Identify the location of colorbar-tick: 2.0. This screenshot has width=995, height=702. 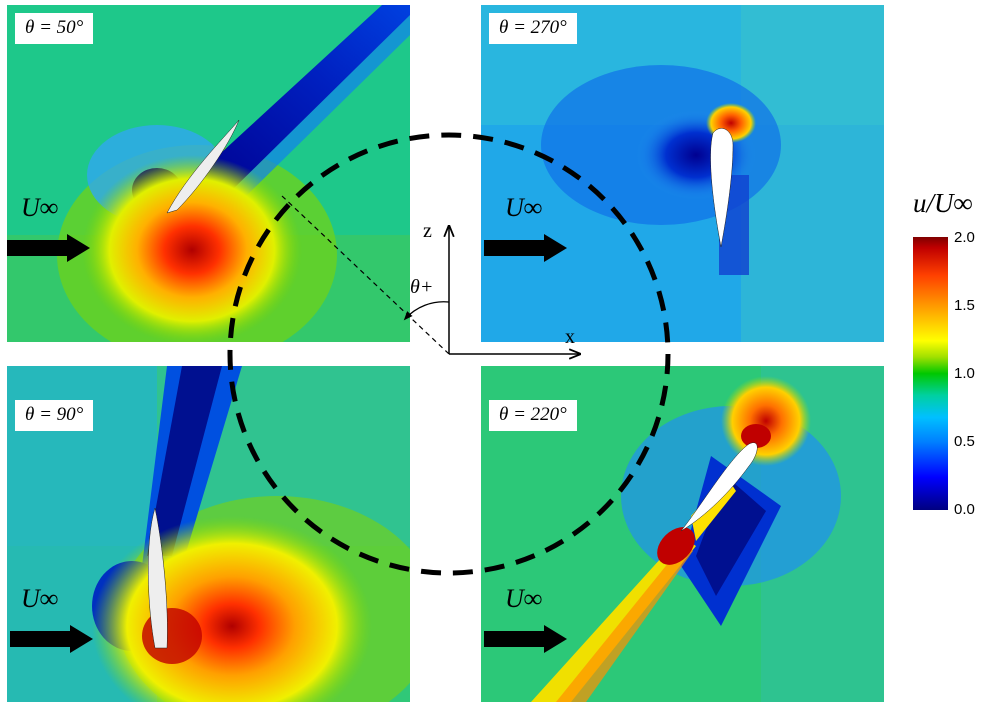
(964, 237).